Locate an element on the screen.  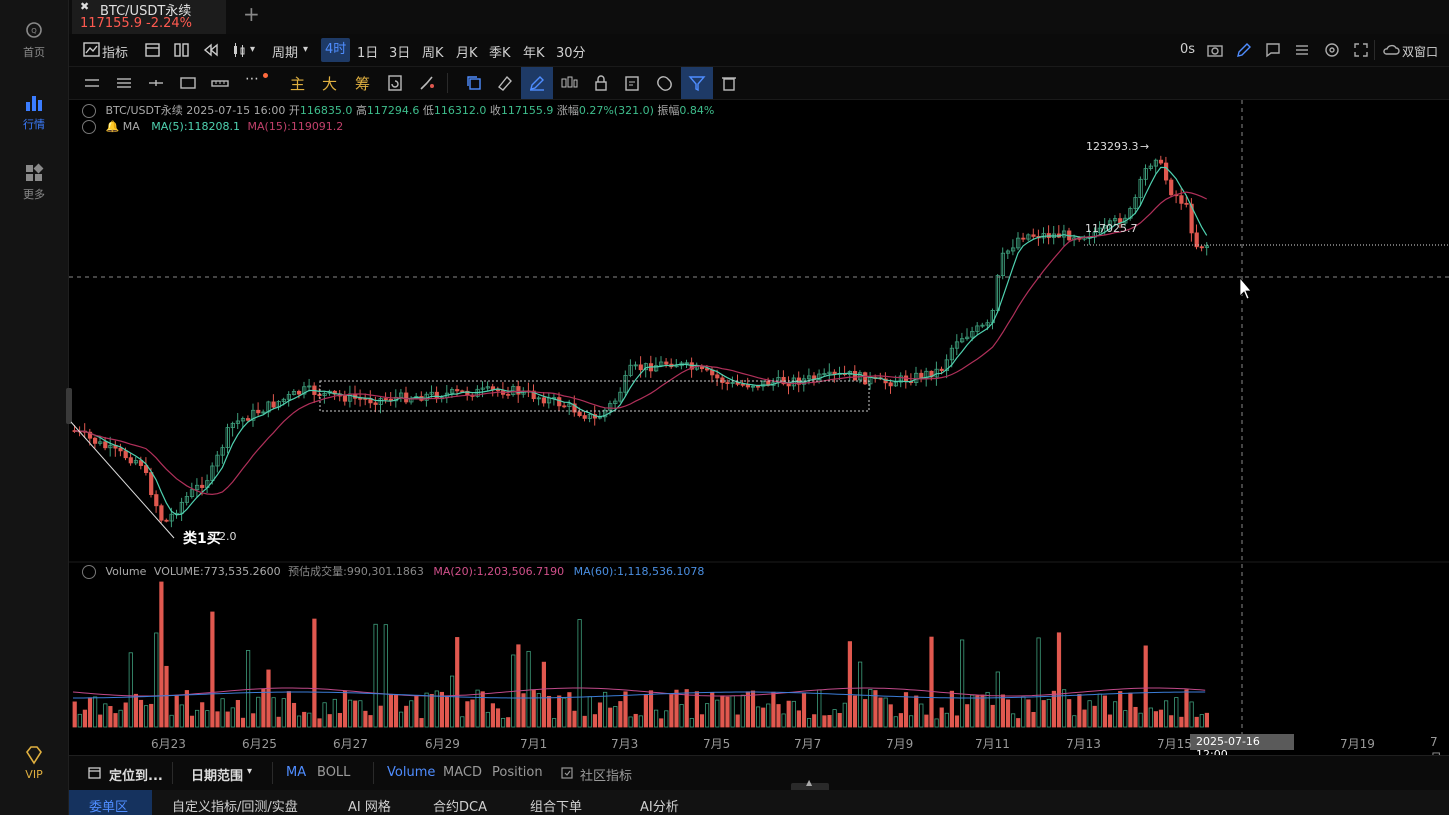
layout-icon is located at coordinates (182, 50).